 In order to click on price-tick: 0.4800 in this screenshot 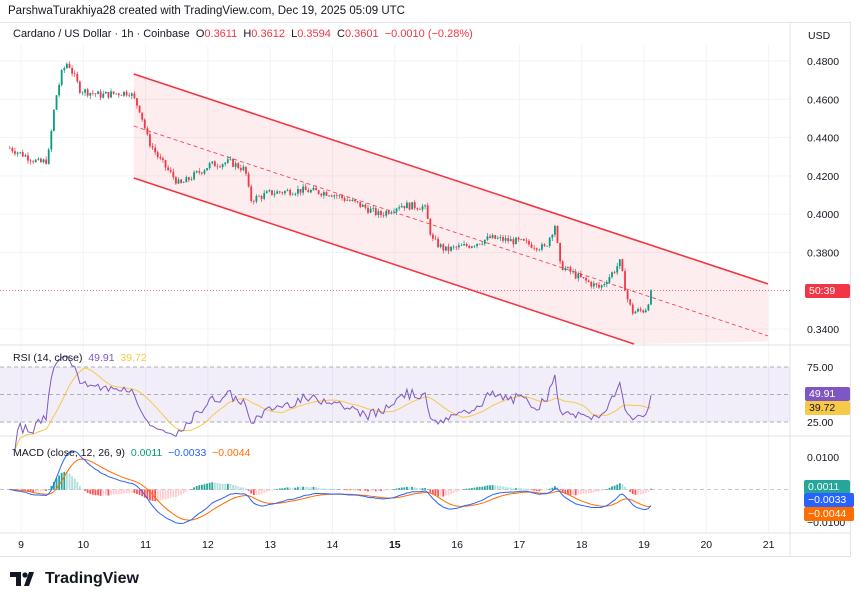, I will do `click(823, 62)`.